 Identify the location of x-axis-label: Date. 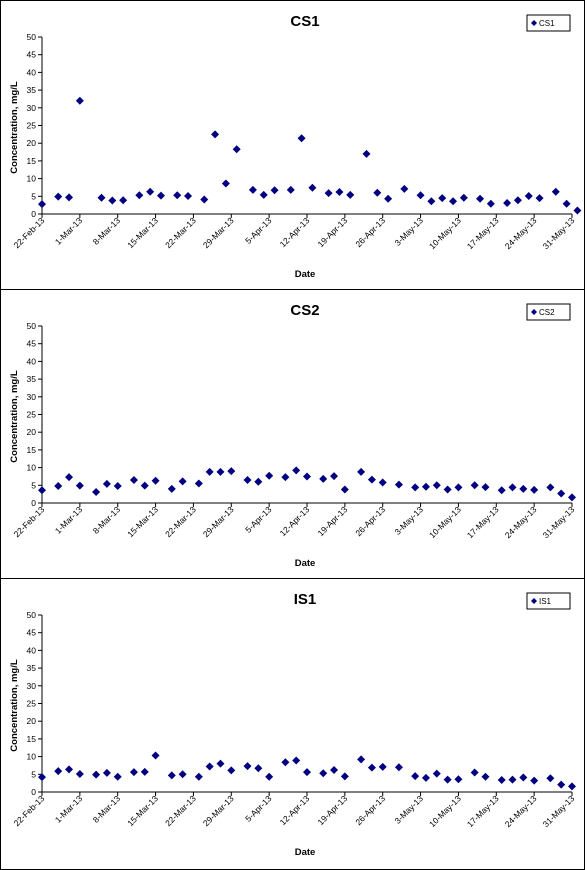
(305, 563).